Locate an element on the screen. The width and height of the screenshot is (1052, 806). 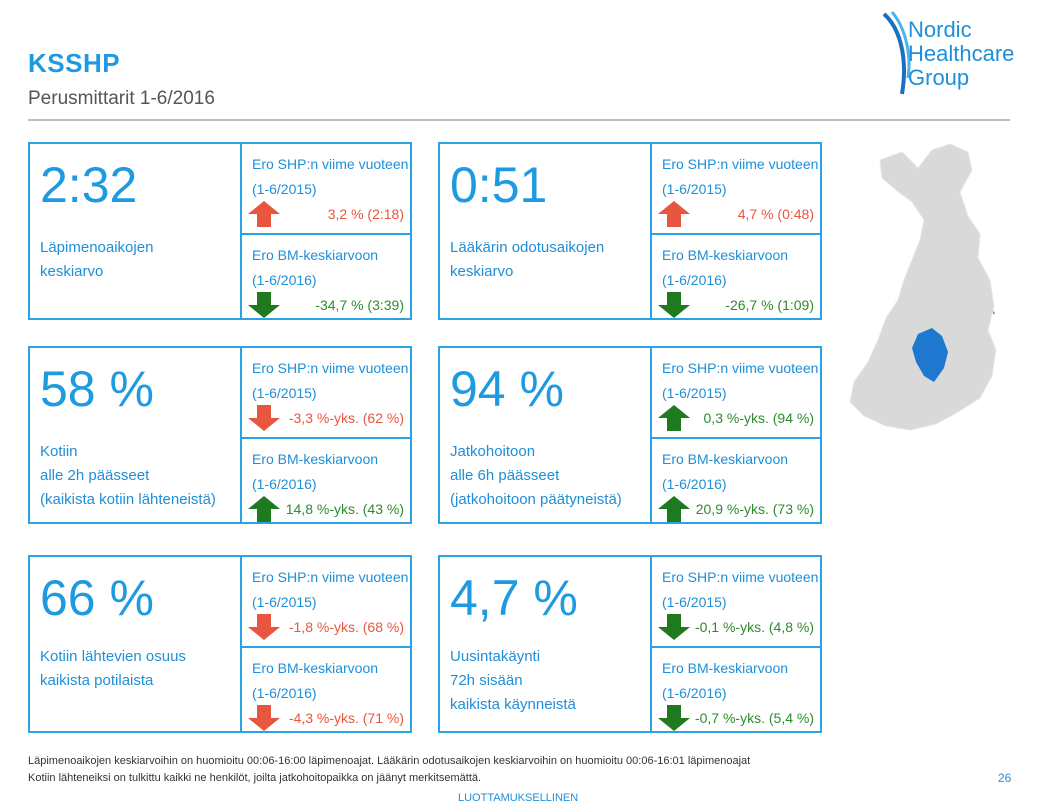
comparison-value: 20,9 %-yks. (73 %) is located at coordinates (754, 509).